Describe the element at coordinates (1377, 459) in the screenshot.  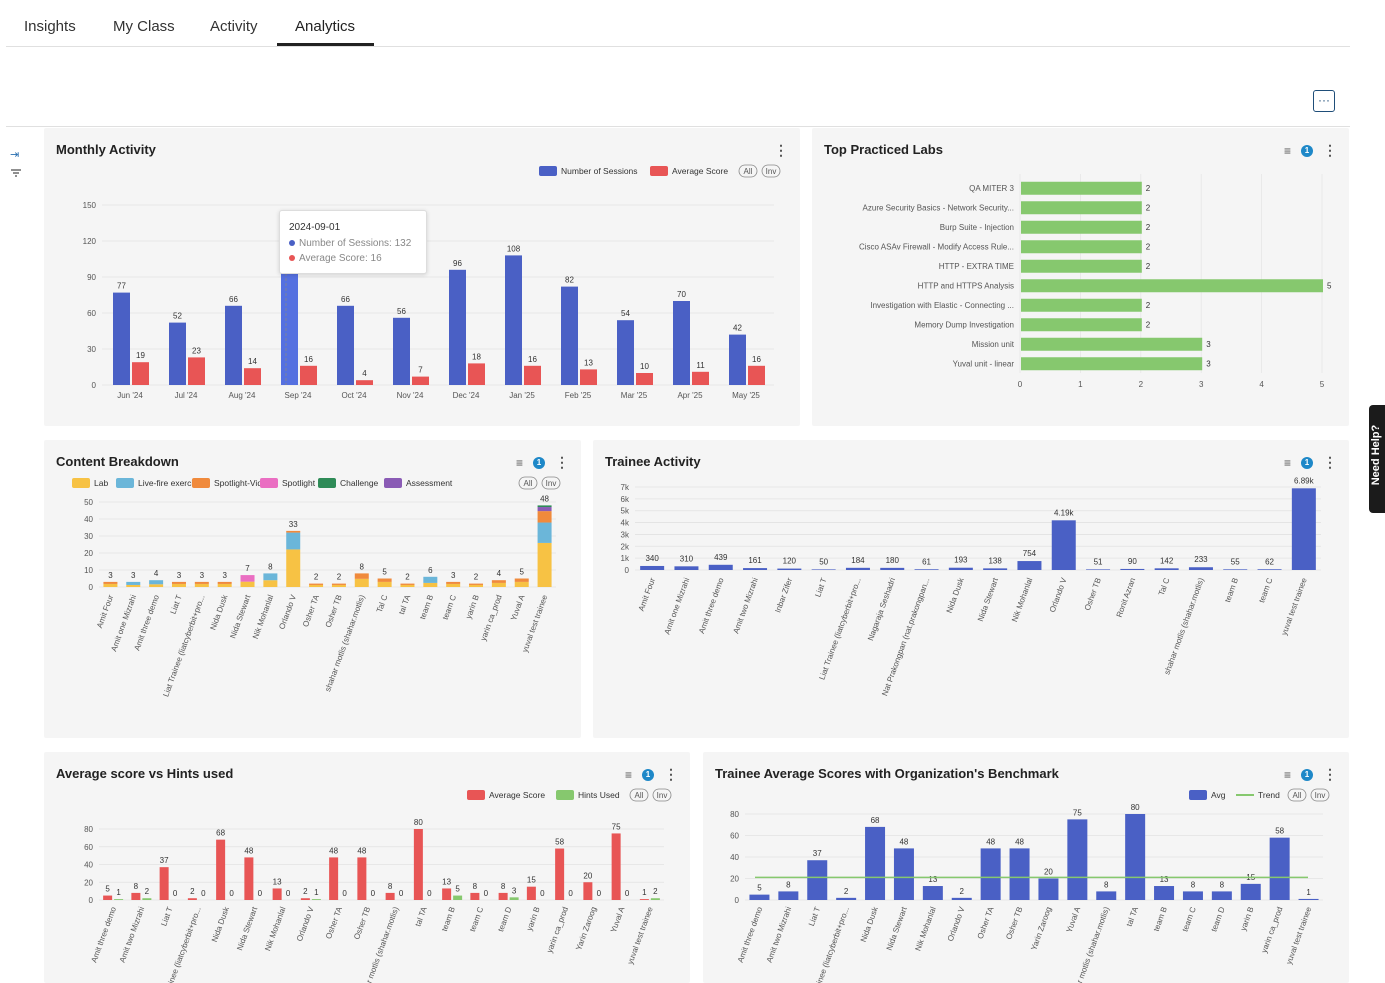
I see `need-help-tab: Need Help?` at that location.